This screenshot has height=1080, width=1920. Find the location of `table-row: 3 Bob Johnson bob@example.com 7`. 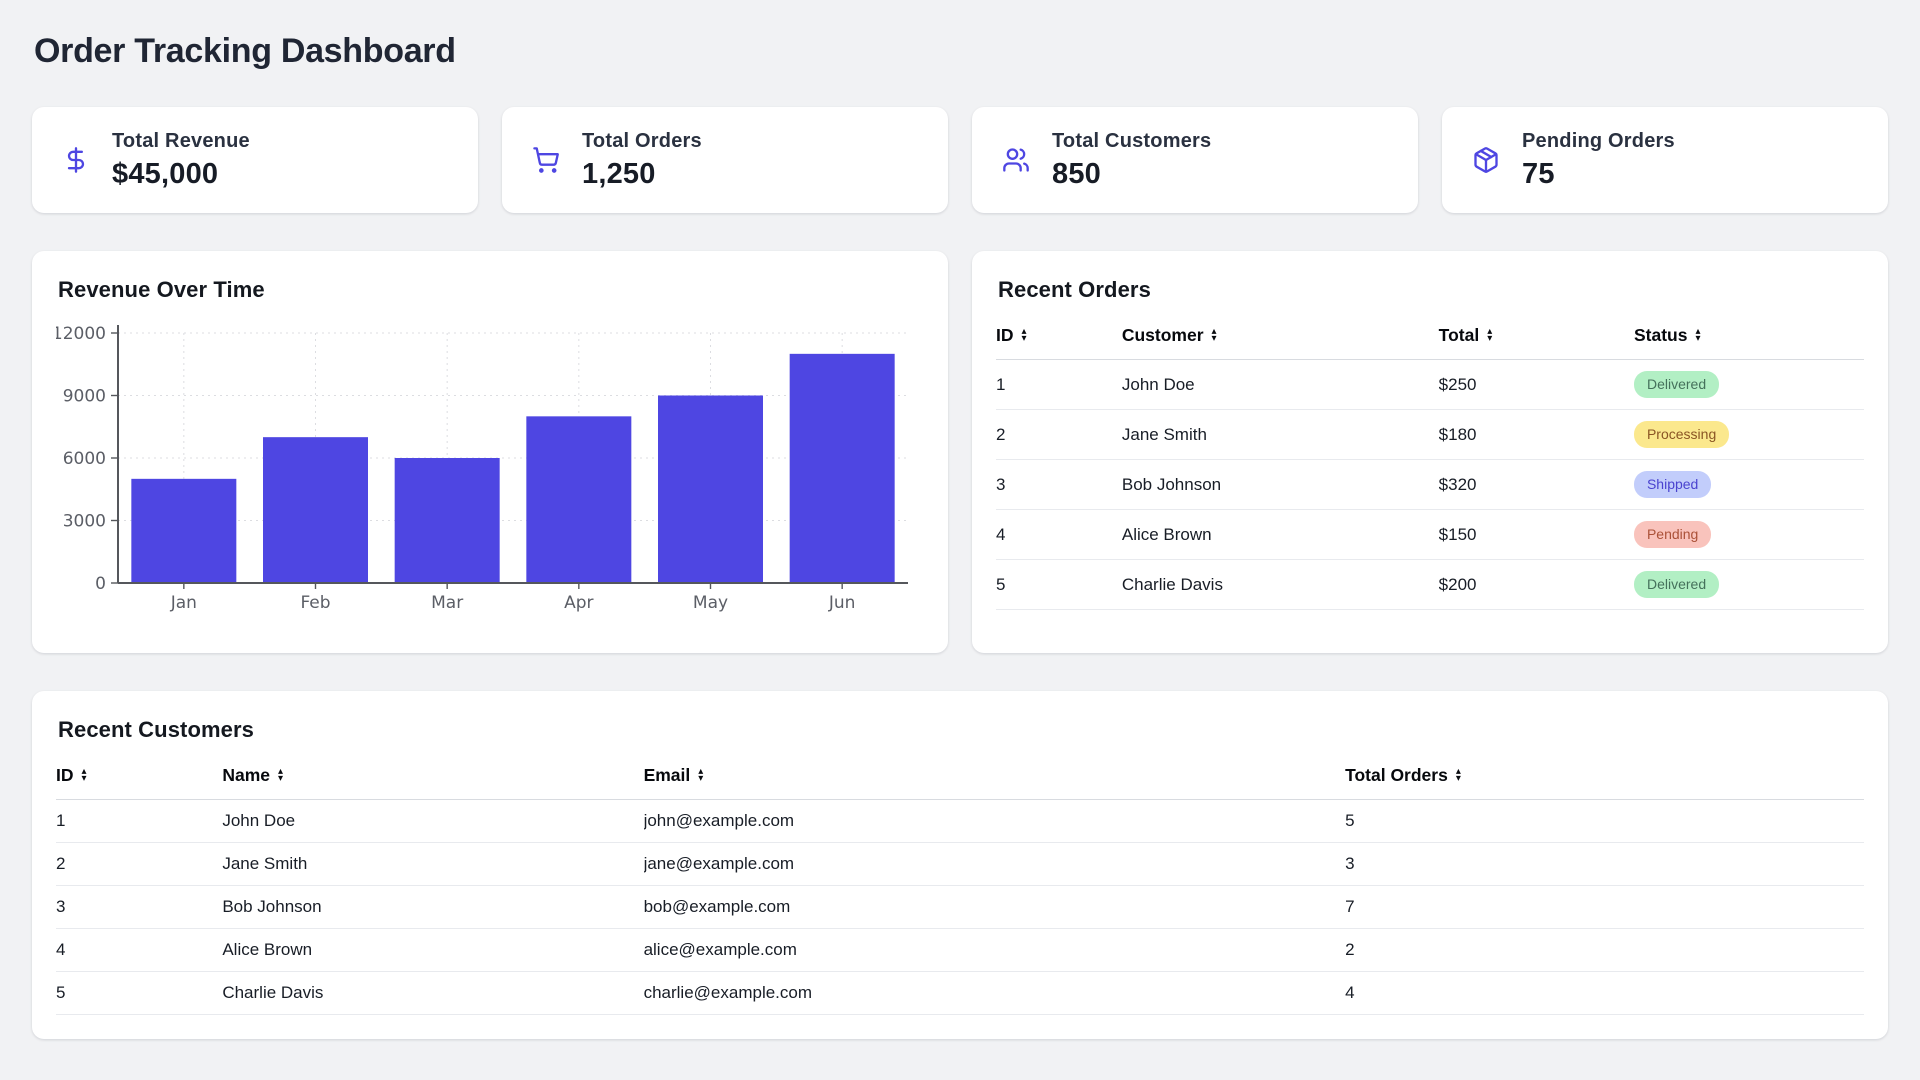

table-row: 3 Bob Johnson bob@example.com 7 is located at coordinates (960, 907).